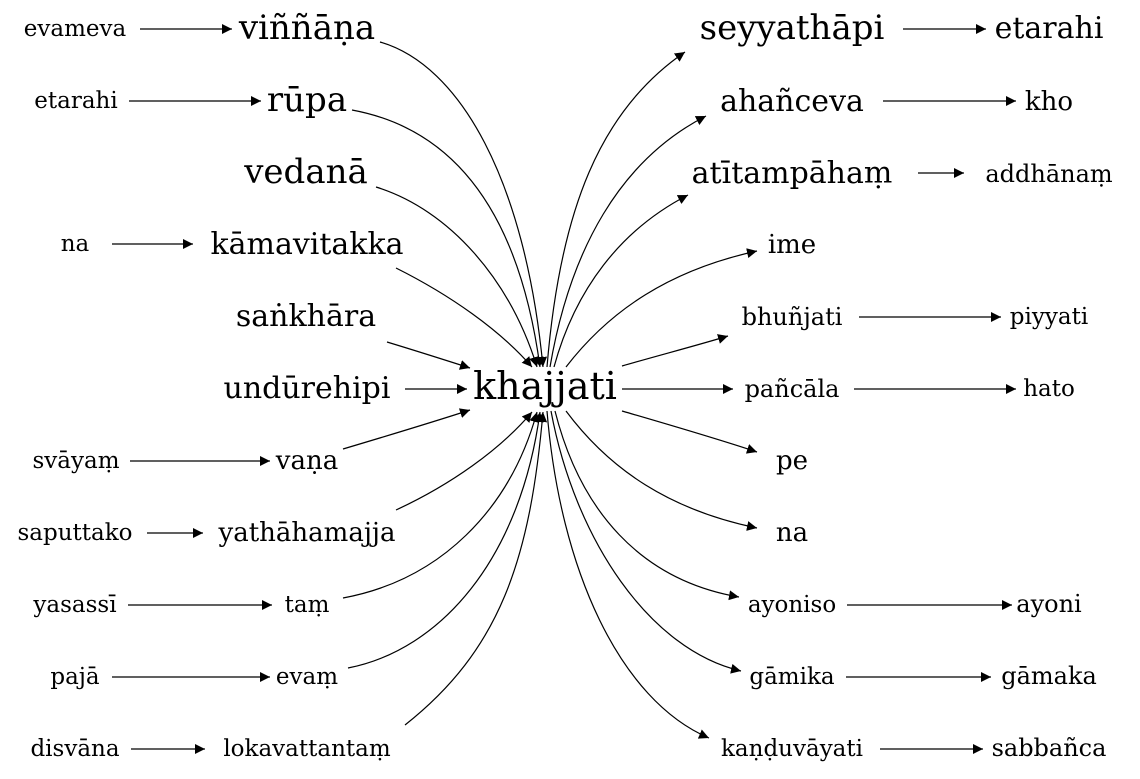  Describe the element at coordinates (307, 677) in the screenshot. I see `inbound-node: evaṃ` at that location.